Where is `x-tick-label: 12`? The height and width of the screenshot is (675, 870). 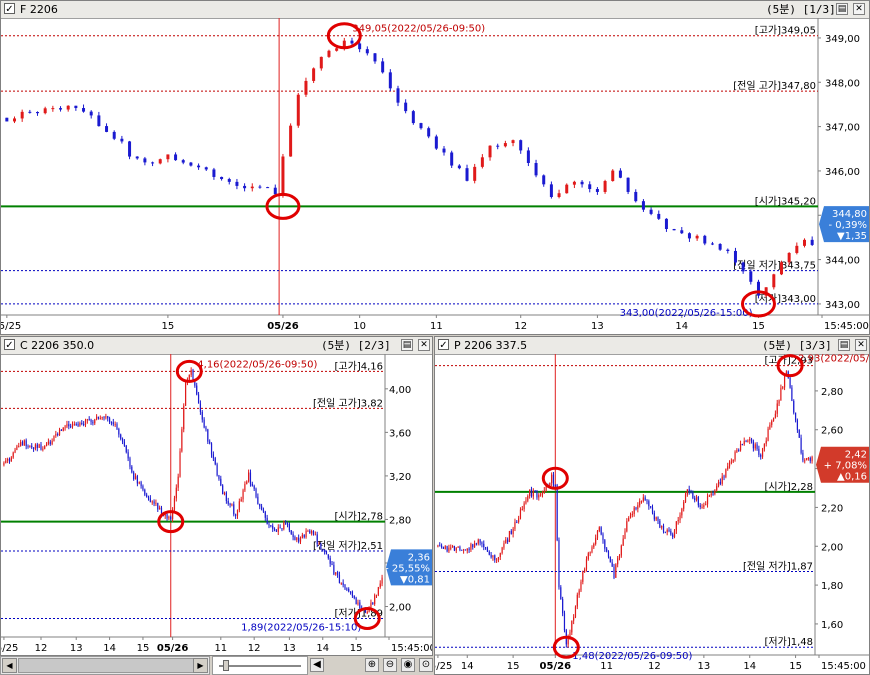 x-tick-label: 12 is located at coordinates (654, 666).